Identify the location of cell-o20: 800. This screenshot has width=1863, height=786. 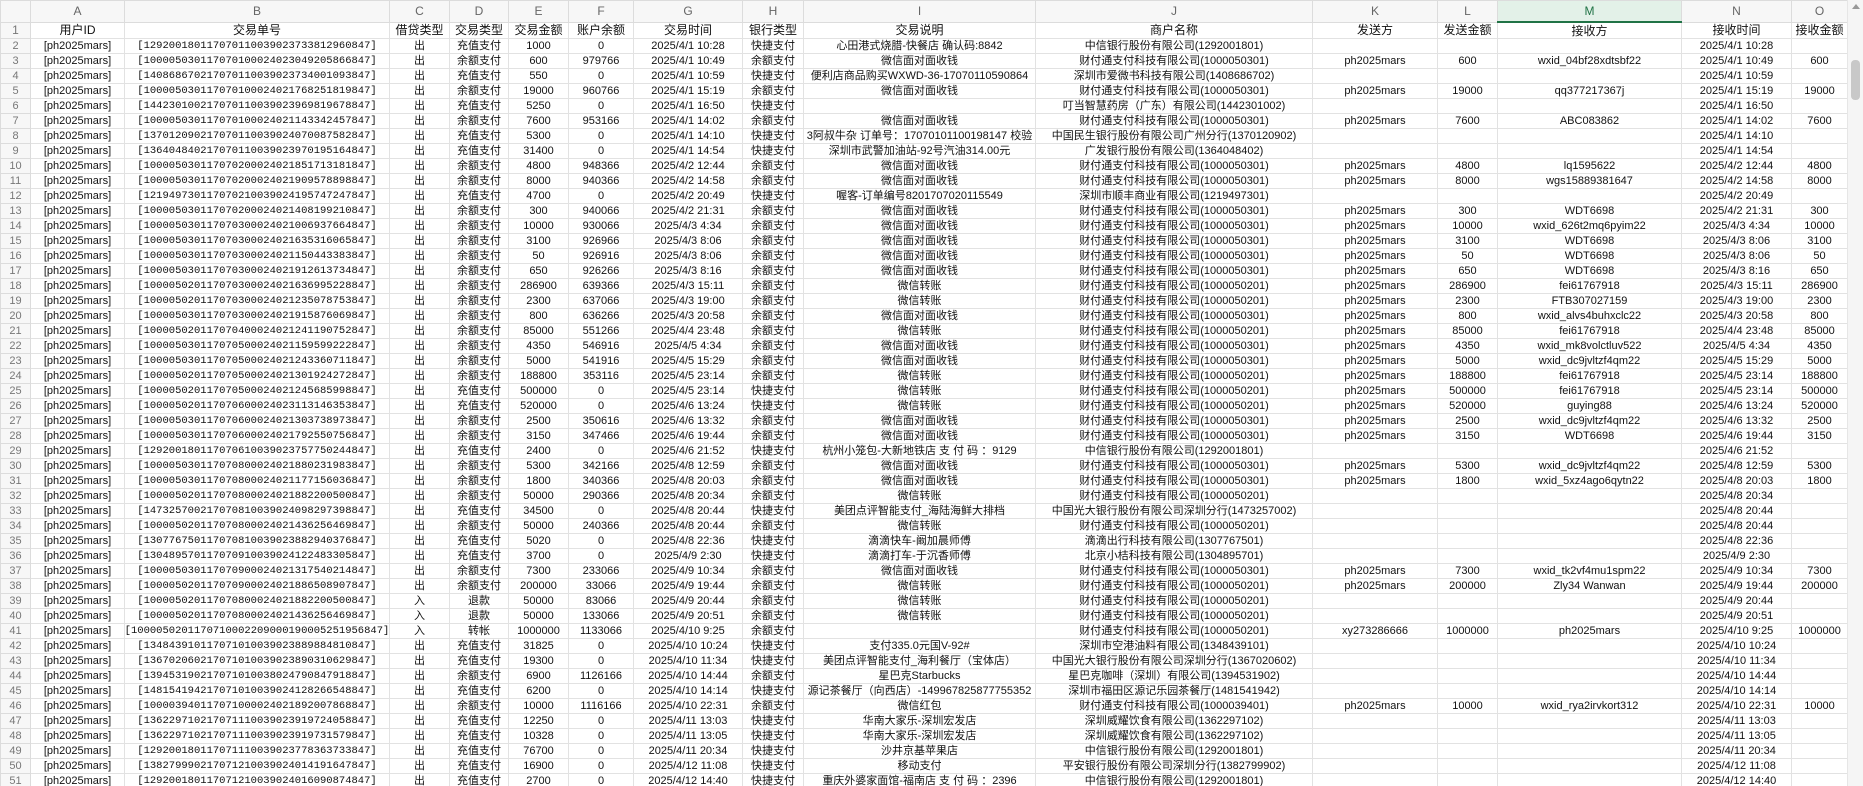
(1819, 316).